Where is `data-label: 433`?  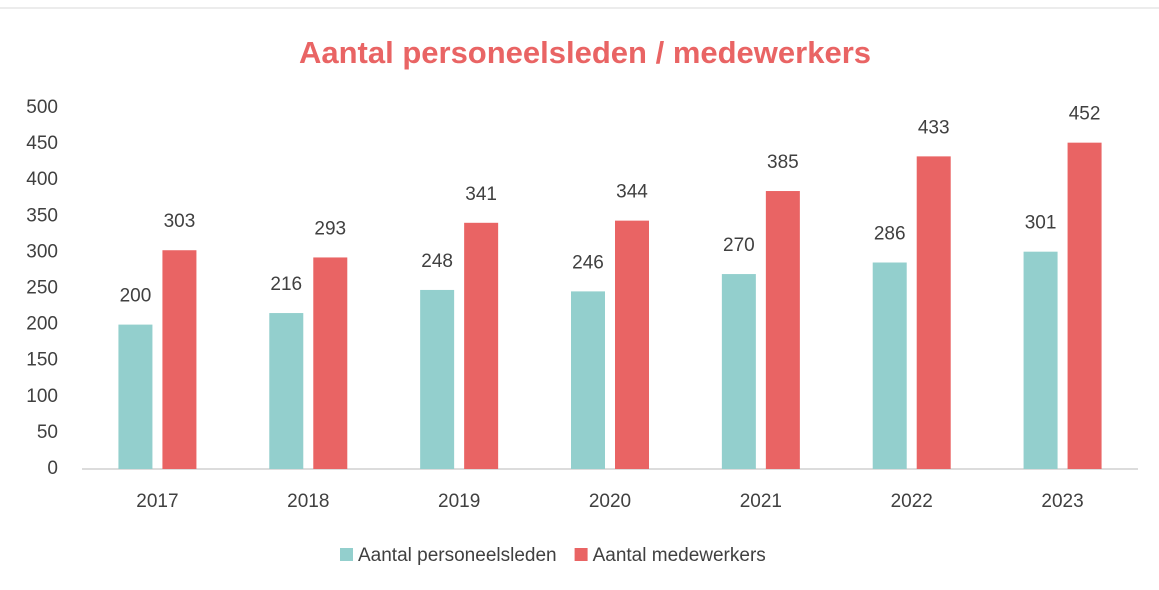
data-label: 433 is located at coordinates (934, 127).